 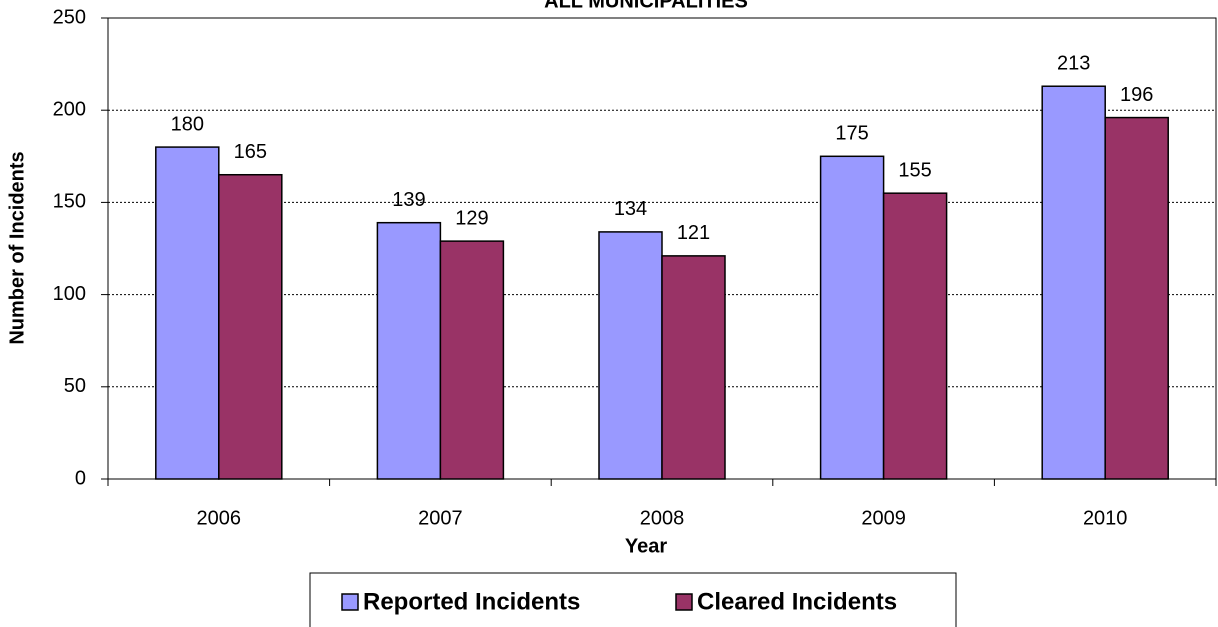 What do you see at coordinates (187, 124) in the screenshot?
I see `data-label: 180` at bounding box center [187, 124].